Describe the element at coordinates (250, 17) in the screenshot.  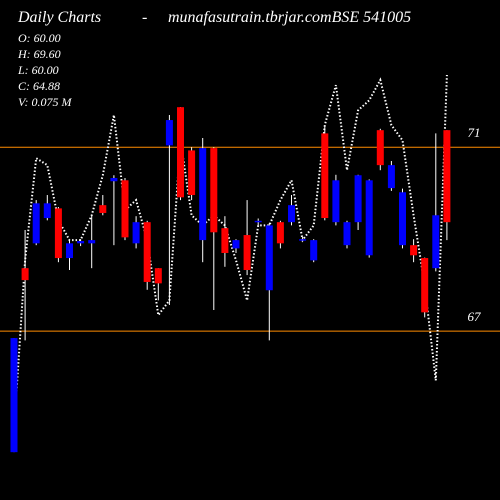
I see `site: munafasutrain.tbrjar.com` at that location.